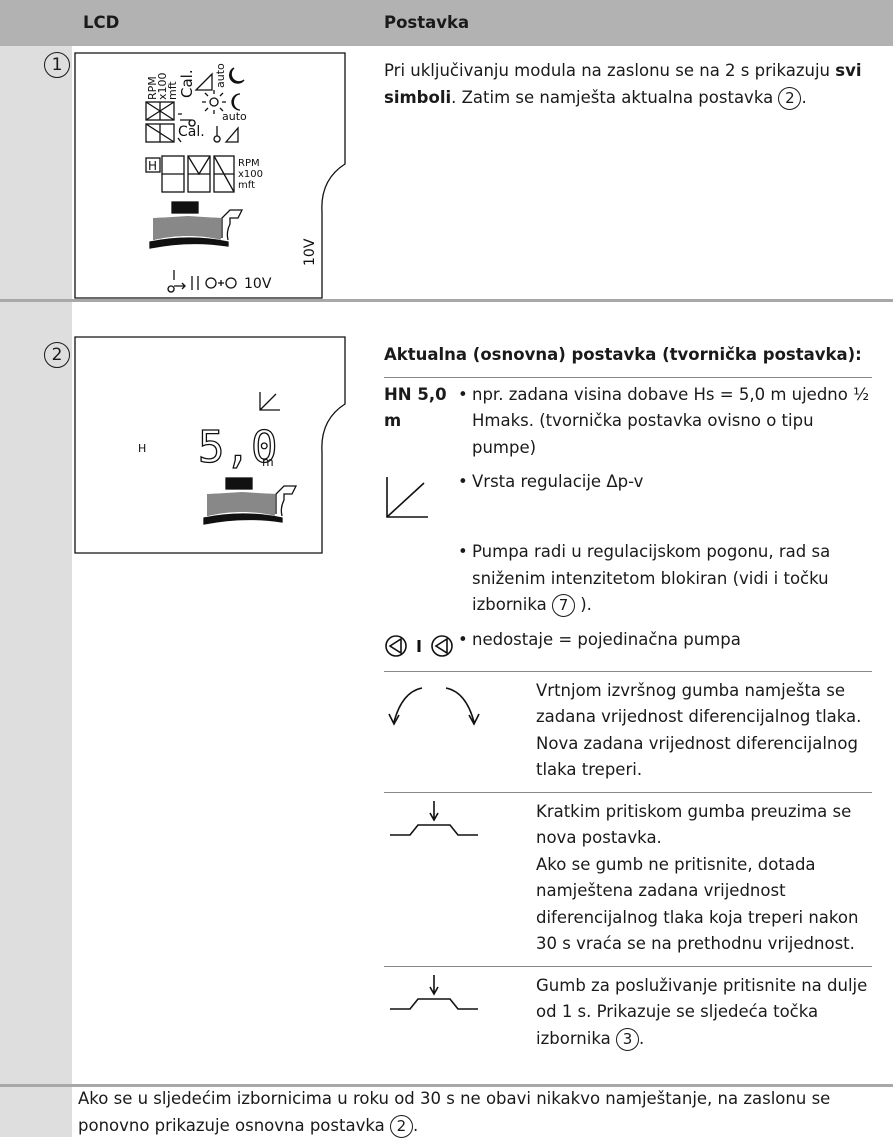 The width and height of the screenshot is (893, 1139). Describe the element at coordinates (623, 84) in the screenshot. I see `bold-text: svi simboli` at that location.